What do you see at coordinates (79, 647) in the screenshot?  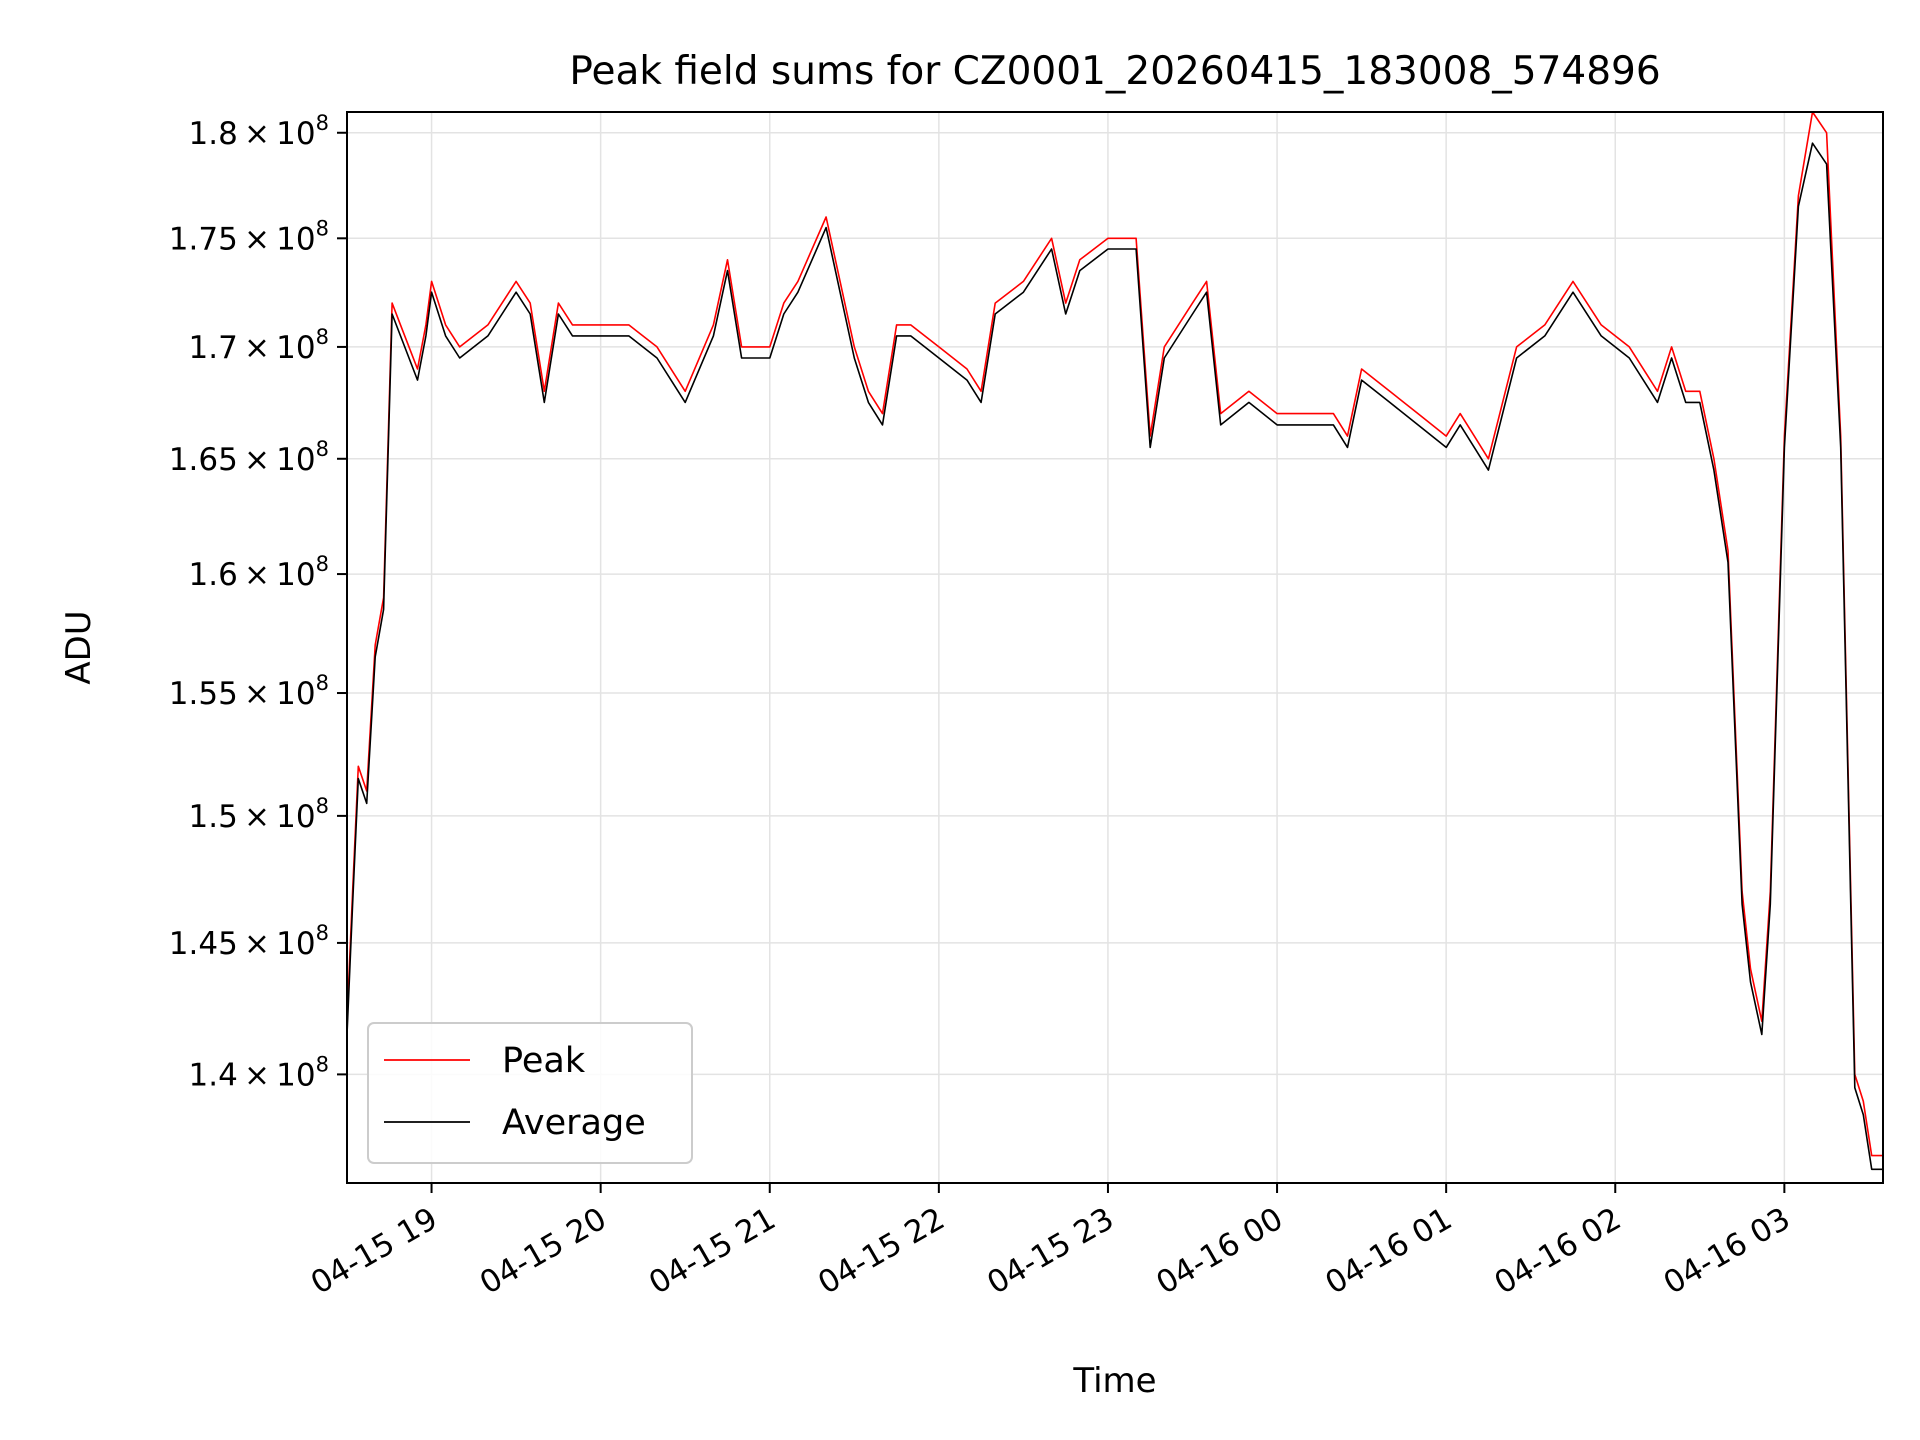 I see `y-axis-title: ADU` at bounding box center [79, 647].